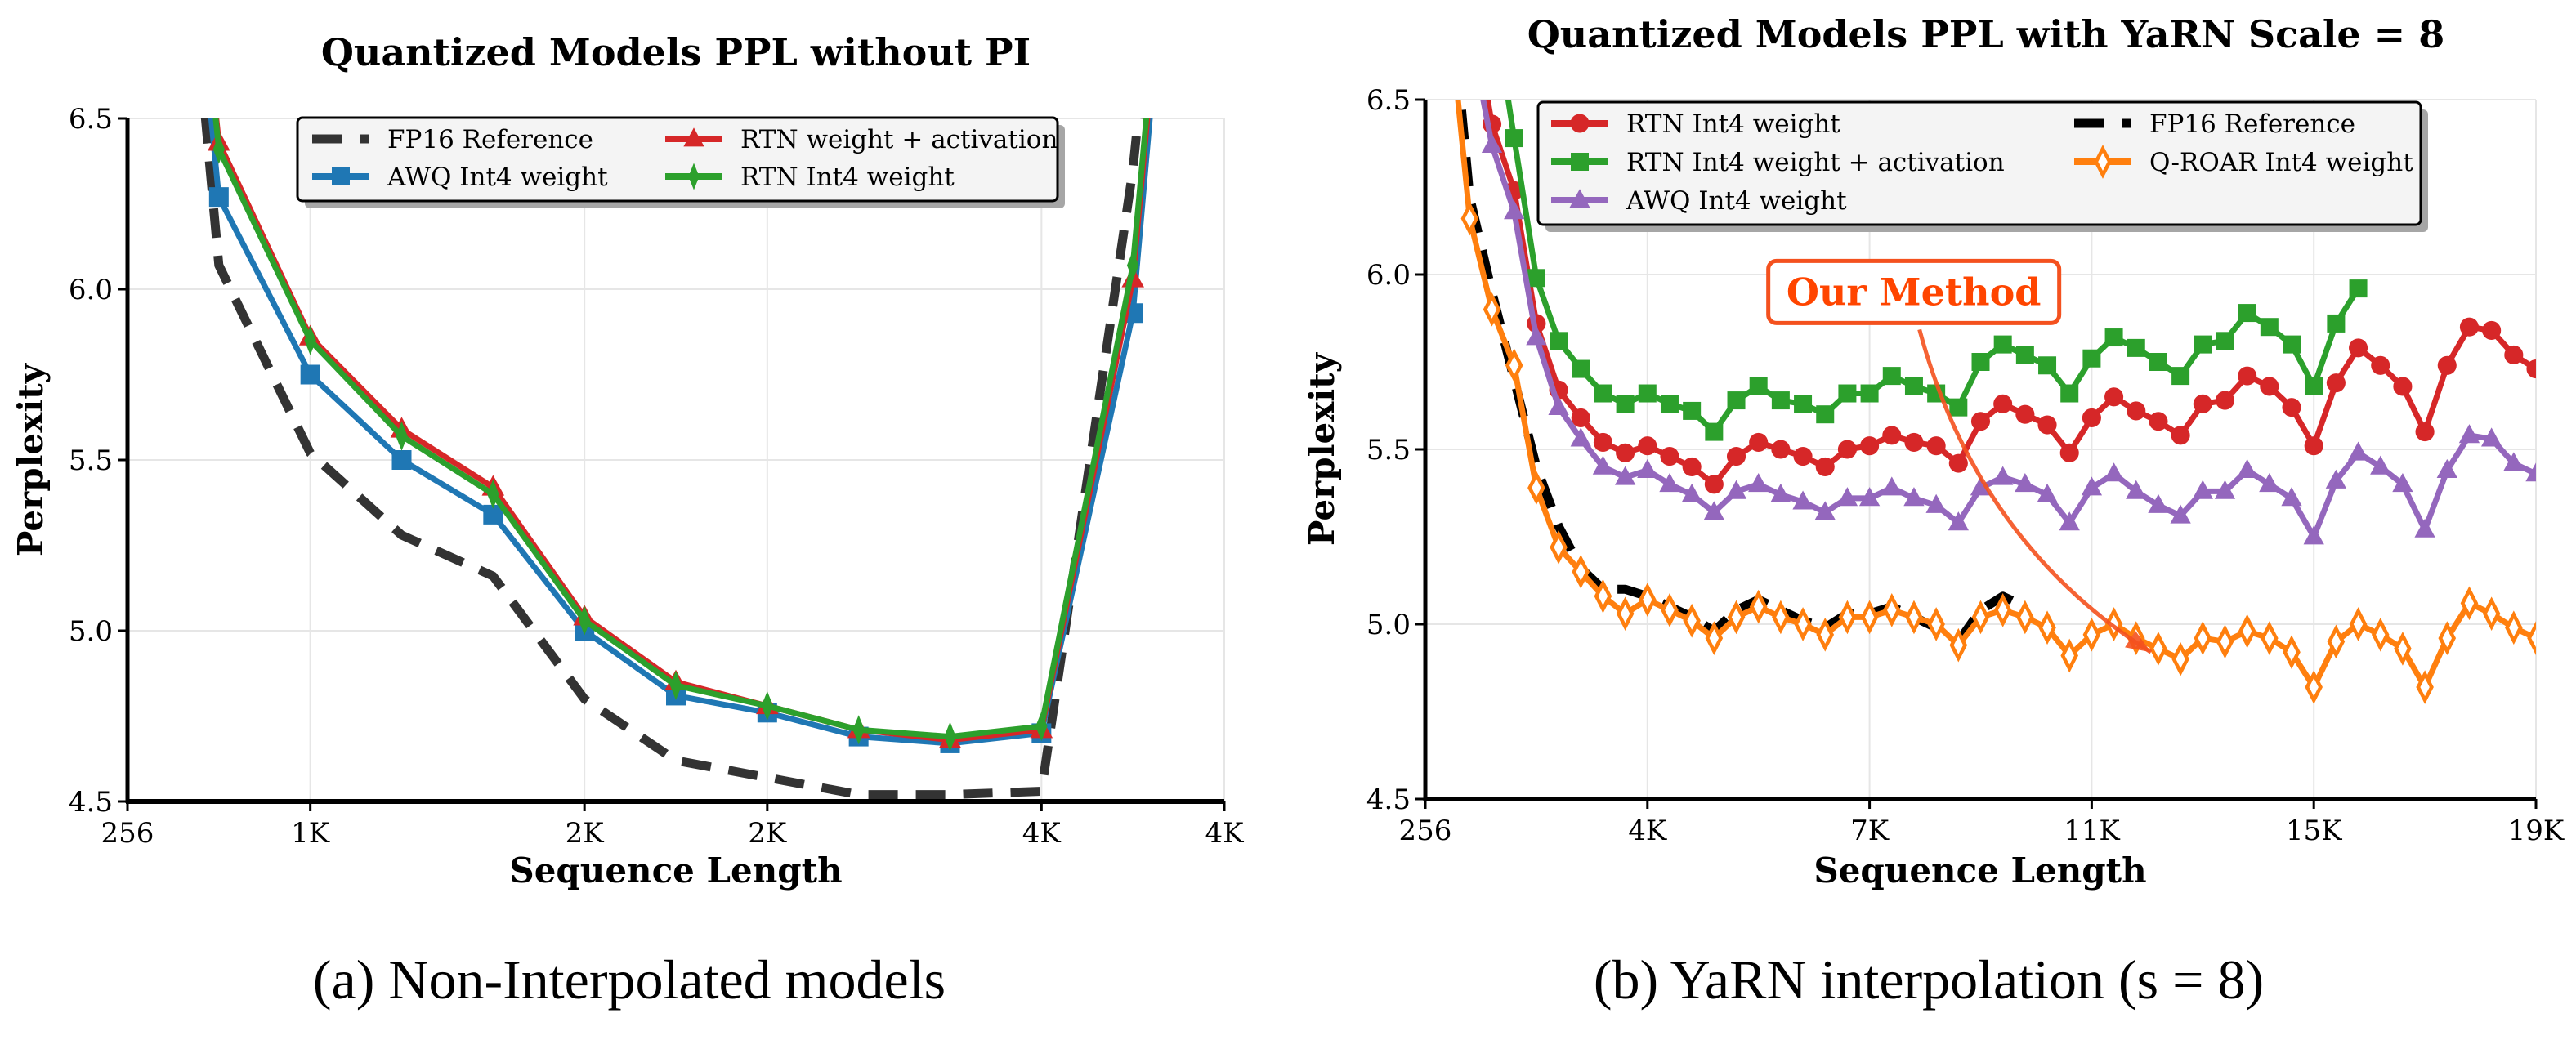  What do you see at coordinates (2138, 642) in the screenshot?
I see `annotation-arrowhead` at bounding box center [2138, 642].